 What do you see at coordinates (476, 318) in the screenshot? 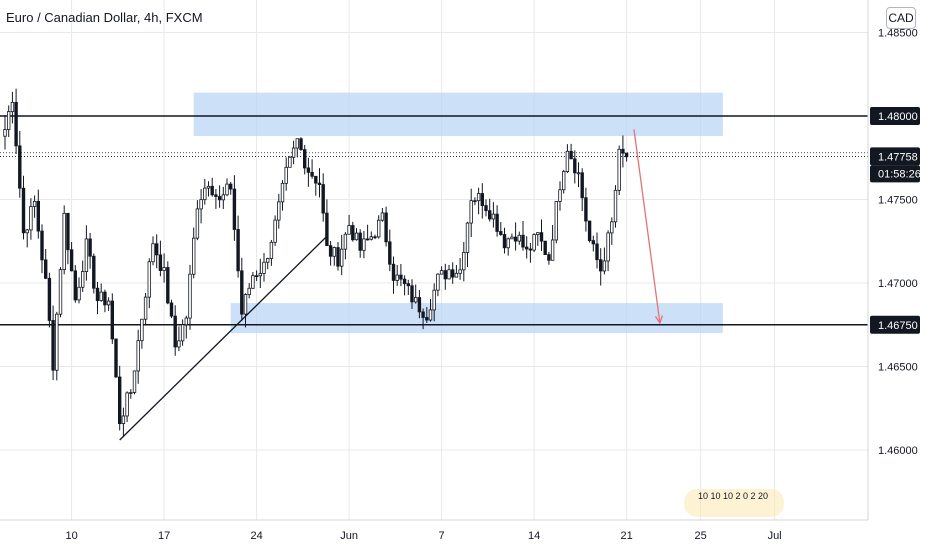
I see `support-zone` at bounding box center [476, 318].